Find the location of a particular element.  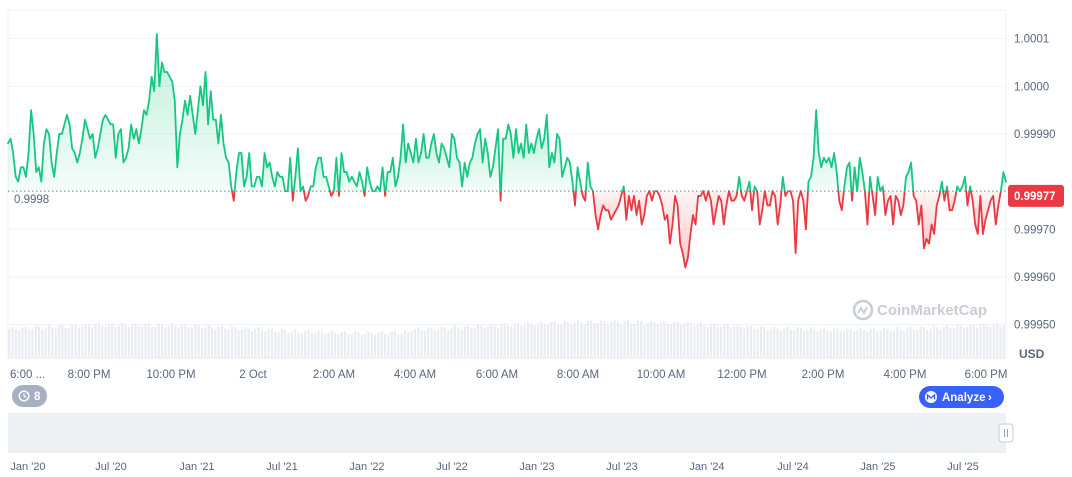

x-tick-label: 2 Oct is located at coordinates (253, 375).